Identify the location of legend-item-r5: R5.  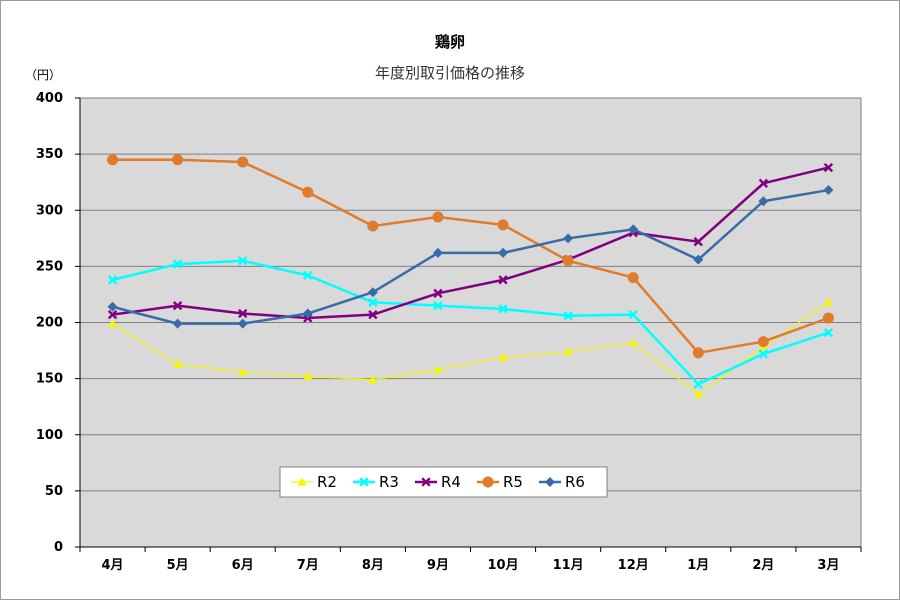
(500, 482).